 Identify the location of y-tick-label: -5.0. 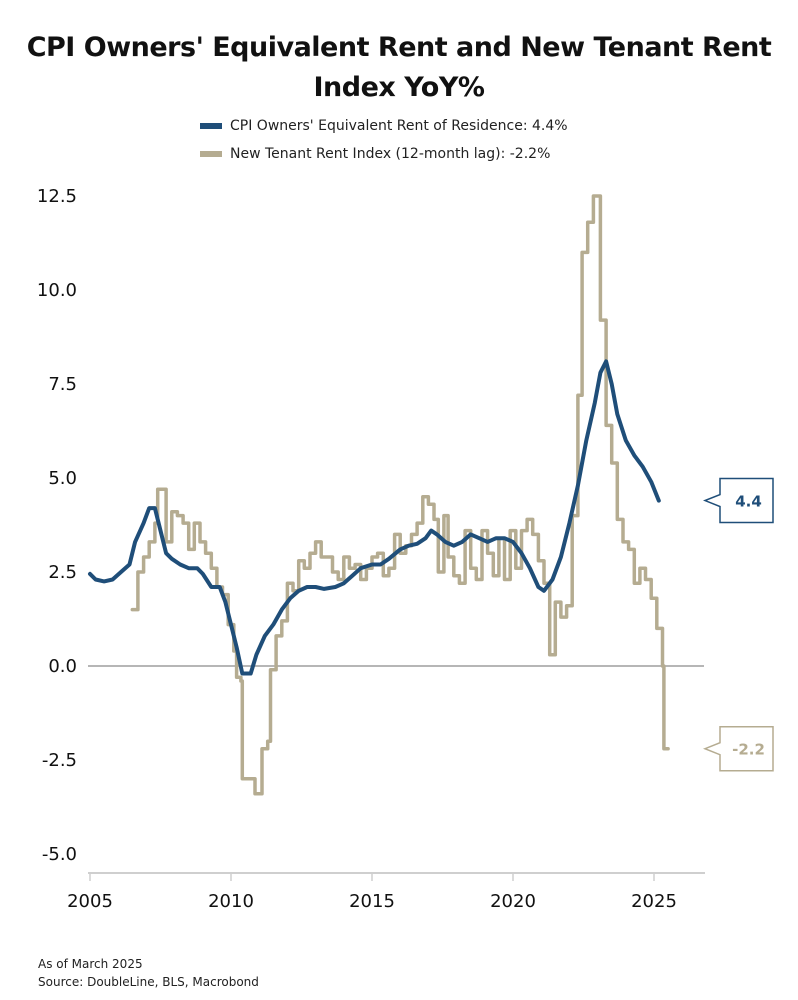
(59, 854).